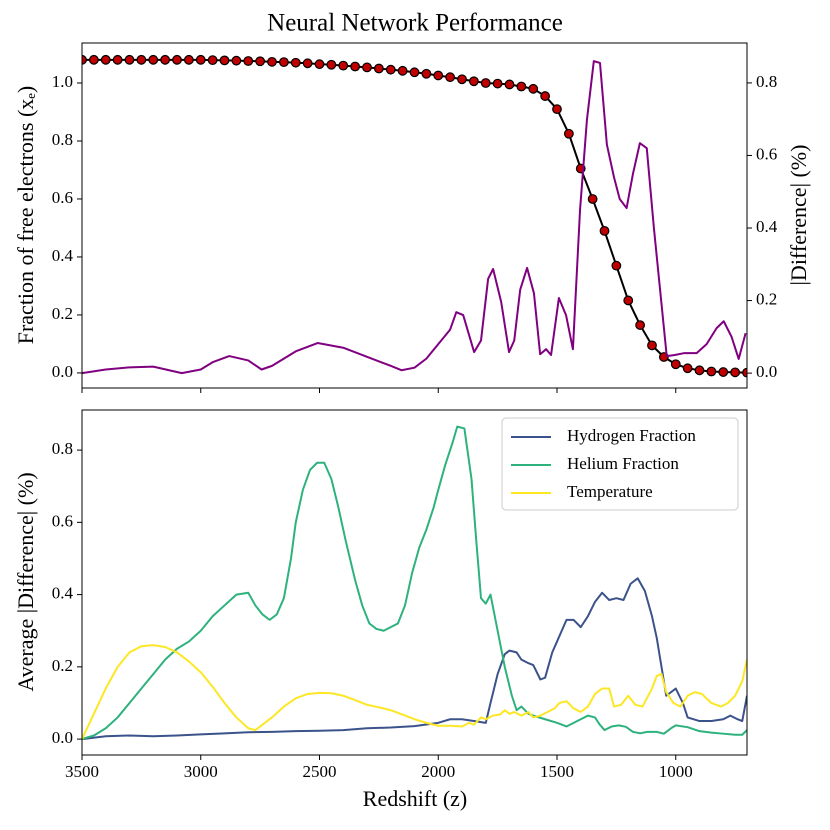 The height and width of the screenshot is (830, 830). Describe the element at coordinates (25, 215) in the screenshot. I see `y-axis-label: Fraction of free electrons (xₑ)` at that location.